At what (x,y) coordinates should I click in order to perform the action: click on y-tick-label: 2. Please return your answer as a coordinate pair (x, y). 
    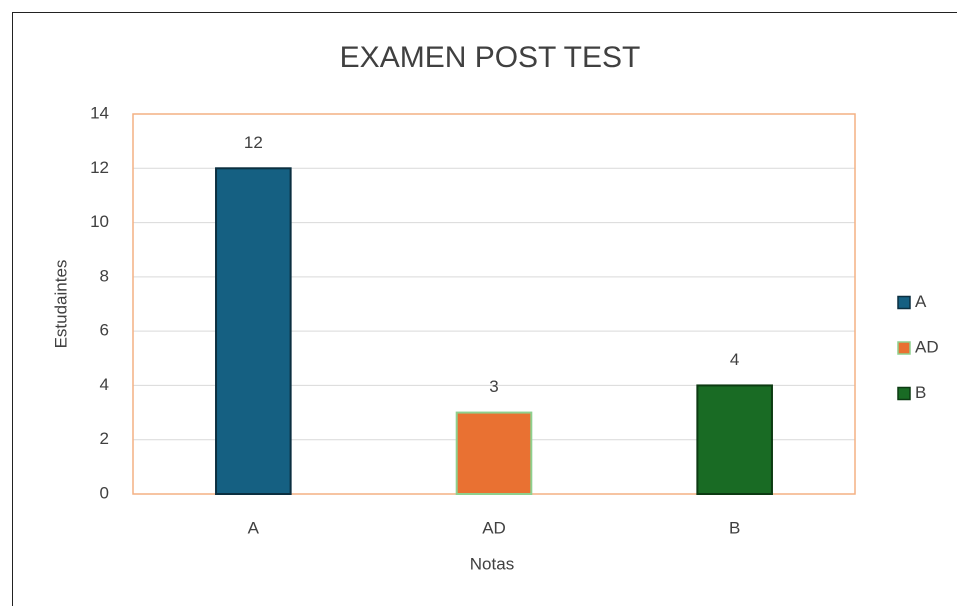
    Looking at the image, I should click on (104, 438).